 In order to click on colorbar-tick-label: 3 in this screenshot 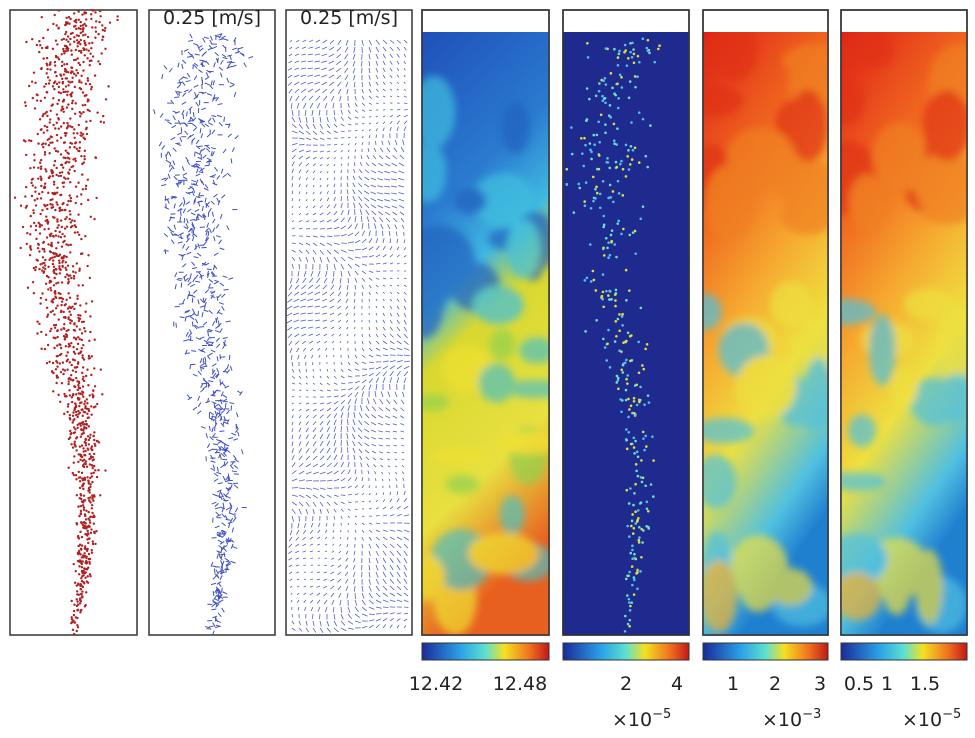, I will do `click(820, 684)`.